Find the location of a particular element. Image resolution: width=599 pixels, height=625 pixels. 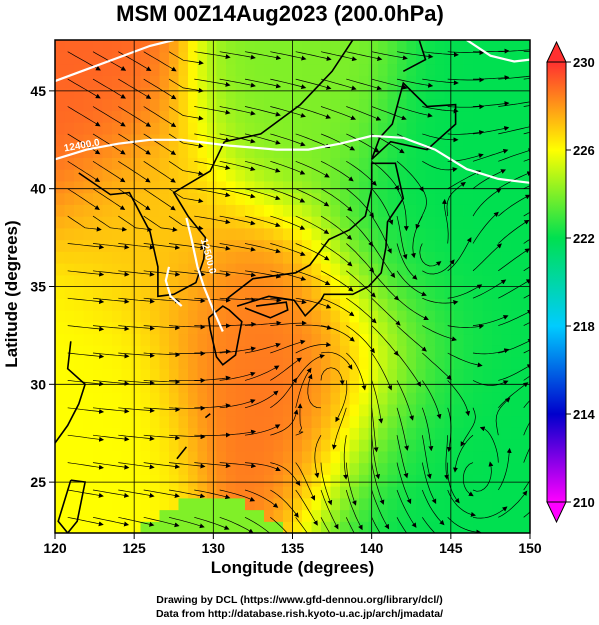

height-contour is located at coordinates (292, 159).